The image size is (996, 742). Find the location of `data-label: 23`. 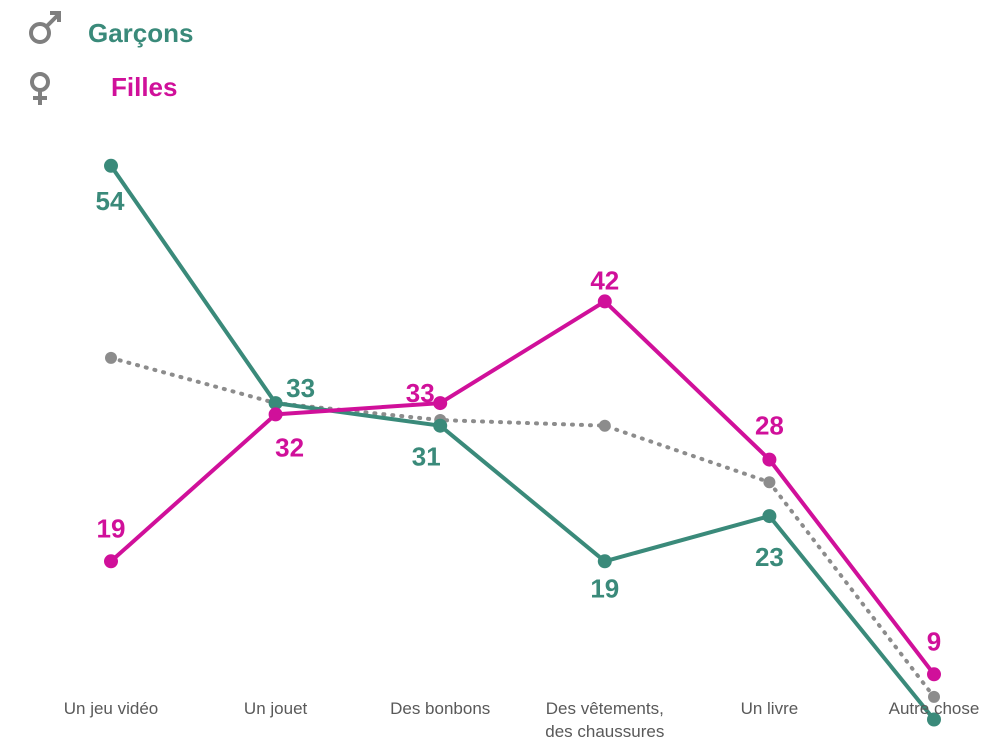

data-label: 23 is located at coordinates (769, 557).